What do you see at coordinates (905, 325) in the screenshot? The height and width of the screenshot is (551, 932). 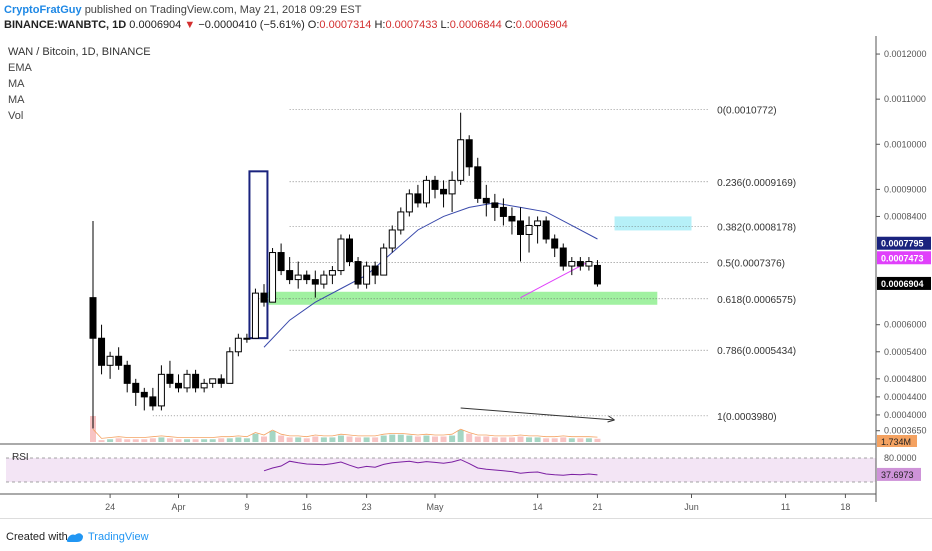 I see `y-tick-label: 0.0006000` at bounding box center [905, 325].